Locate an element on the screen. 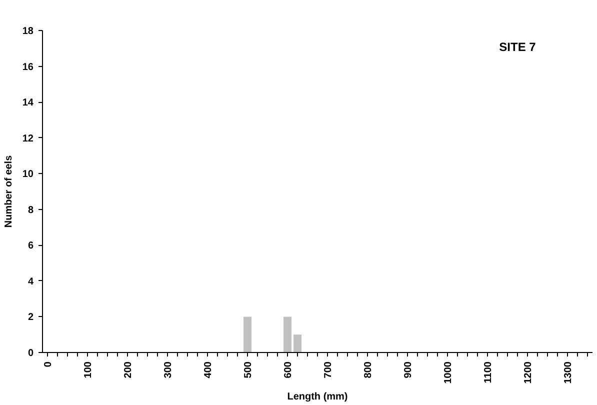 The height and width of the screenshot is (405, 597). y-tick-label: 2 is located at coordinates (31, 318).